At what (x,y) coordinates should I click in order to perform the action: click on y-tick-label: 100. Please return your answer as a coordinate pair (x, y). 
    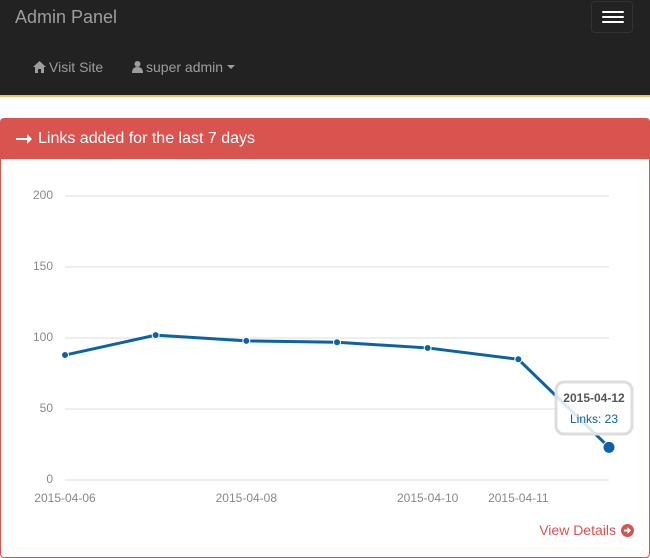
    Looking at the image, I should click on (43, 337).